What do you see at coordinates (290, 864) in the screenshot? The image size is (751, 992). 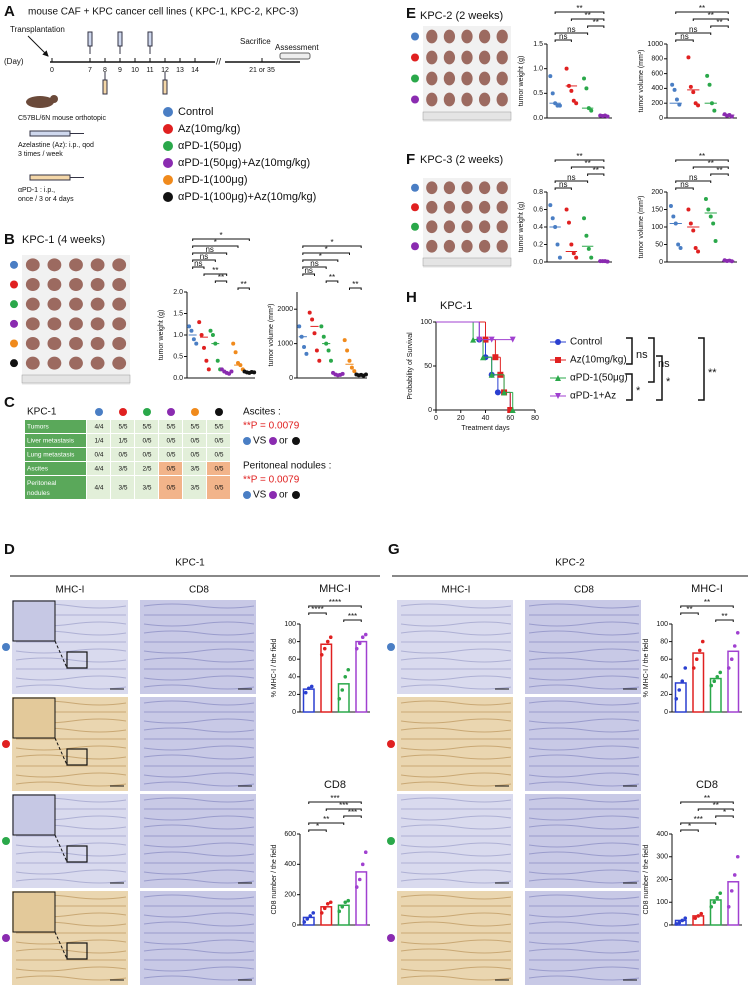 I see `y-tick-label: 400` at bounding box center [290, 864].